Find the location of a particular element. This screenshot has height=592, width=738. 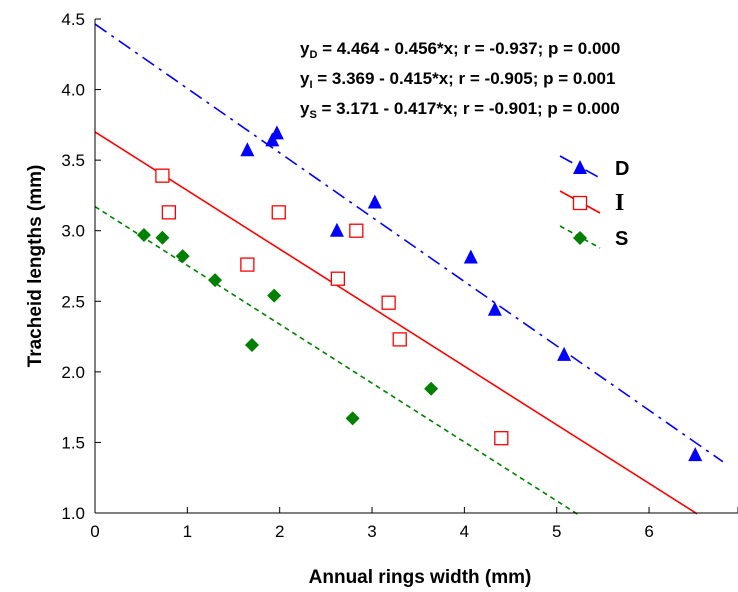

legend-marker-i is located at coordinates (580, 203).